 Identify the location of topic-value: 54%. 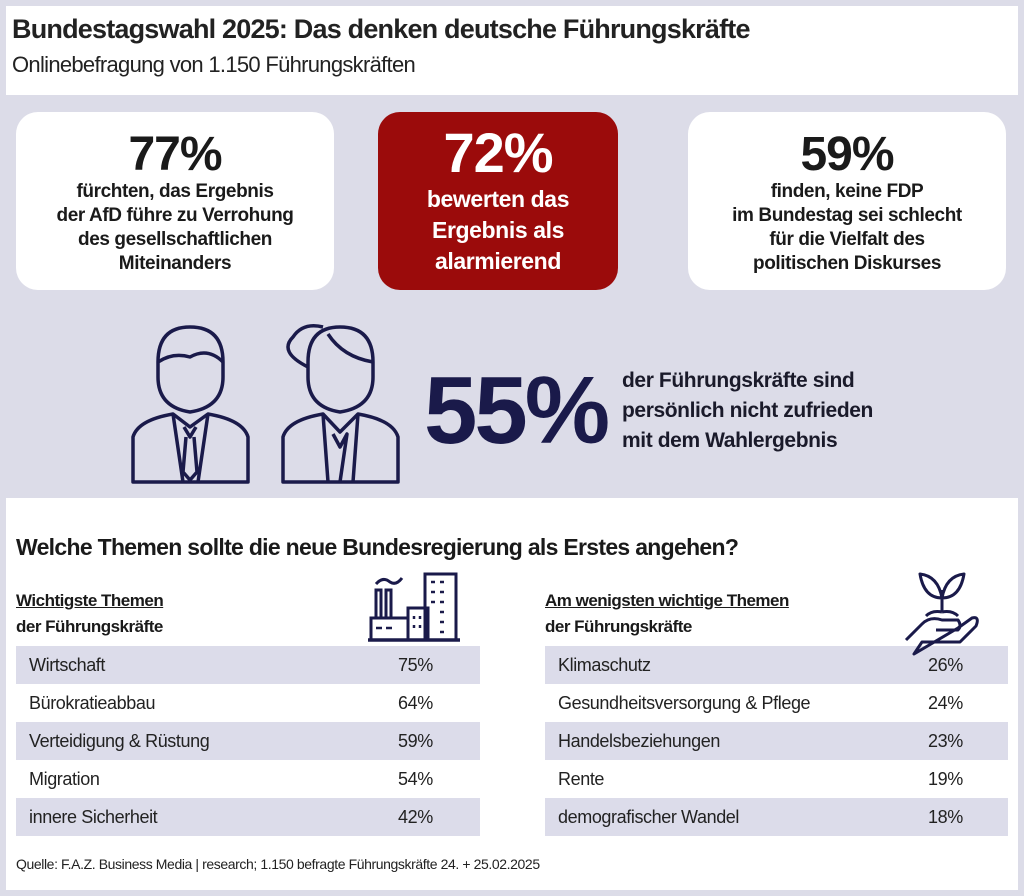
(415, 778).